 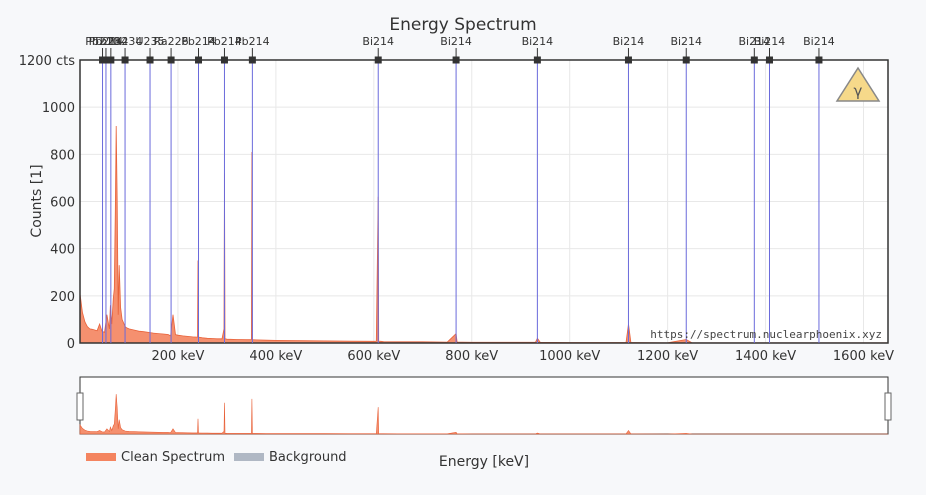 I want to click on isotope-marker-label: Pb210, so click(x=102, y=41).